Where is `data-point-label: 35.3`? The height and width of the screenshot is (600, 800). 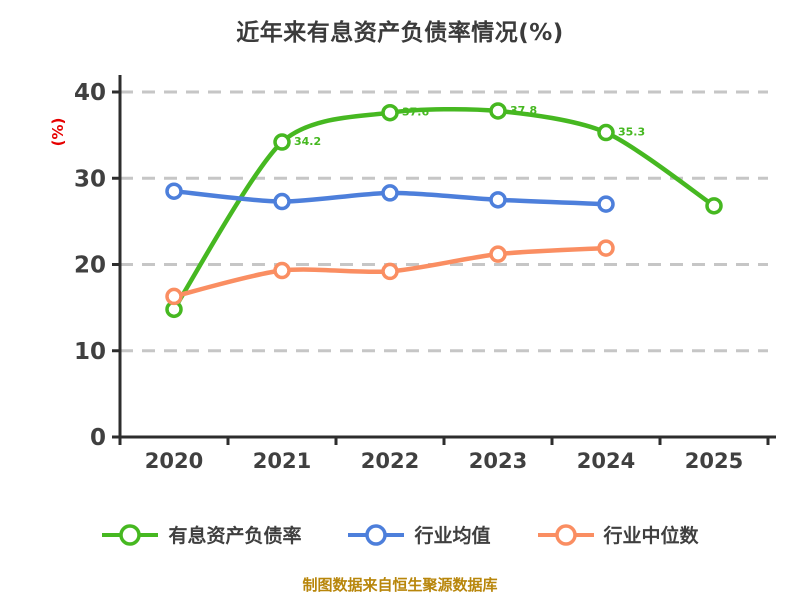 data-point-label: 35.3 is located at coordinates (631, 132).